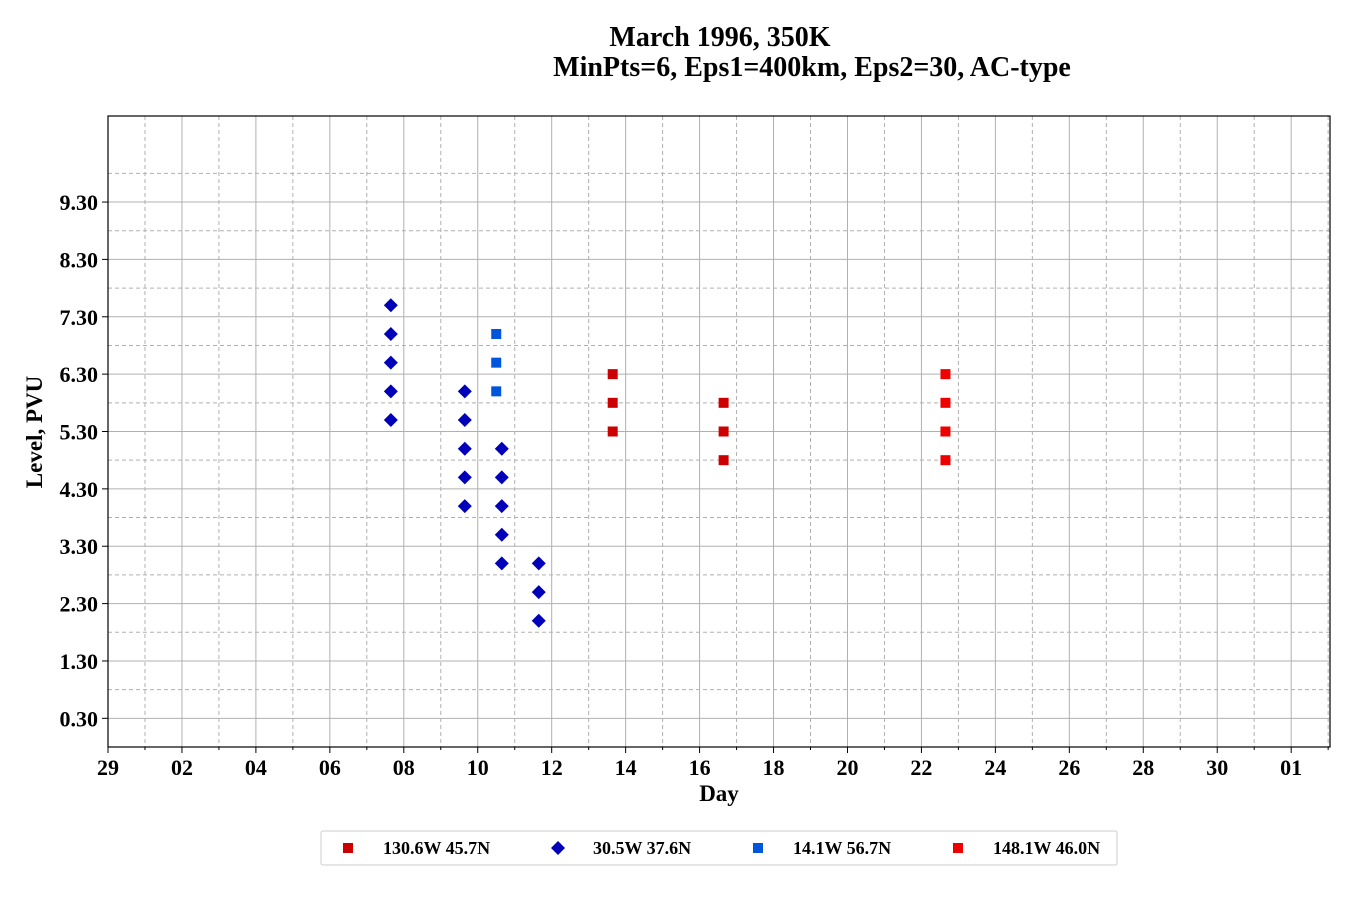 Image resolution: width=1360 pixels, height=905 pixels. What do you see at coordinates (1291, 767) in the screenshot?
I see `x-tick-label: 01` at bounding box center [1291, 767].